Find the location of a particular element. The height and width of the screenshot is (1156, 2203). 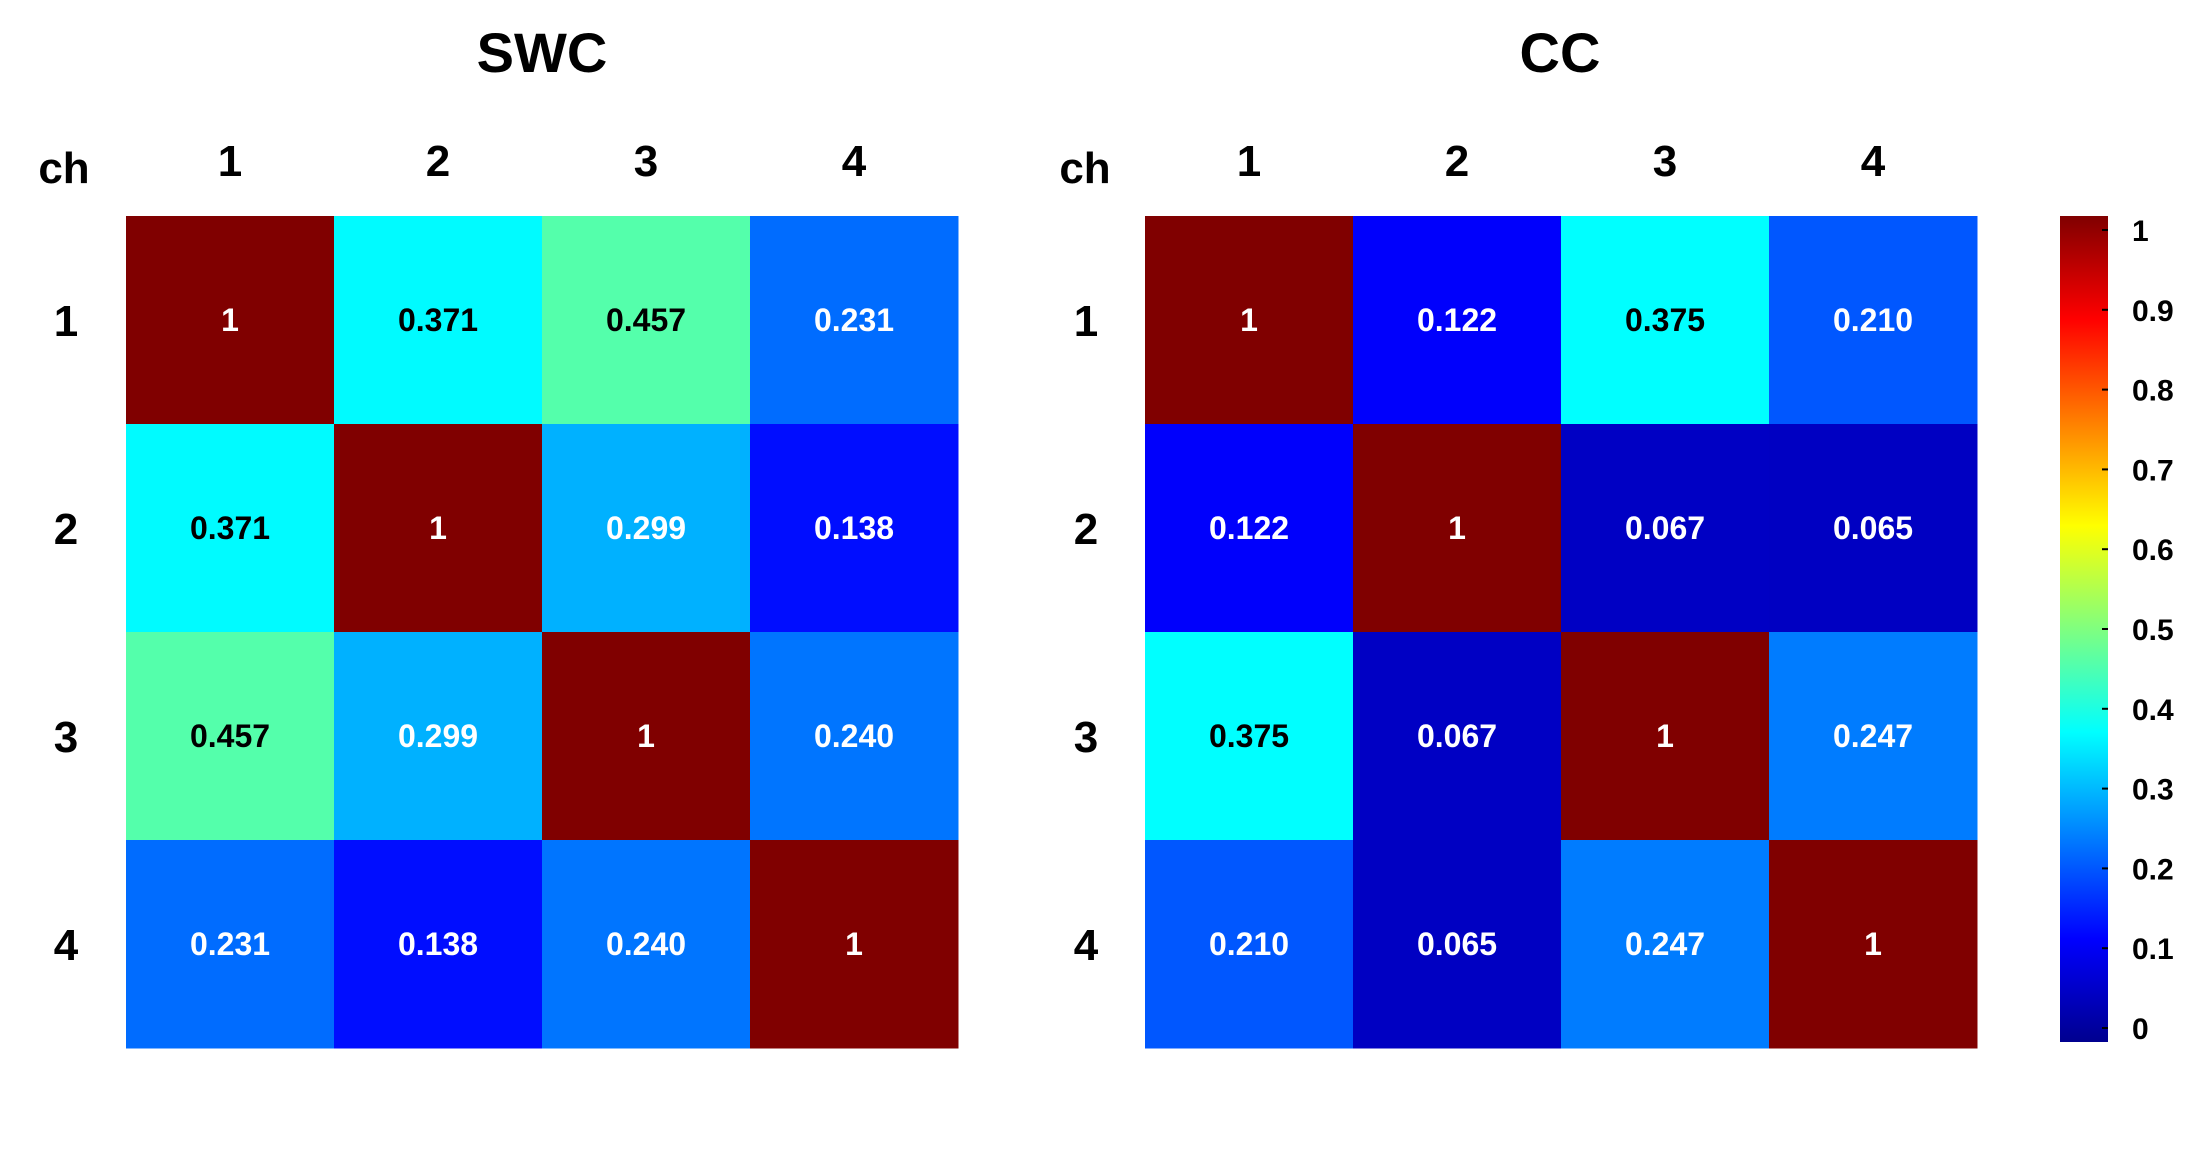

swc-cell-label-3-3: 1 is located at coordinates (646, 736).